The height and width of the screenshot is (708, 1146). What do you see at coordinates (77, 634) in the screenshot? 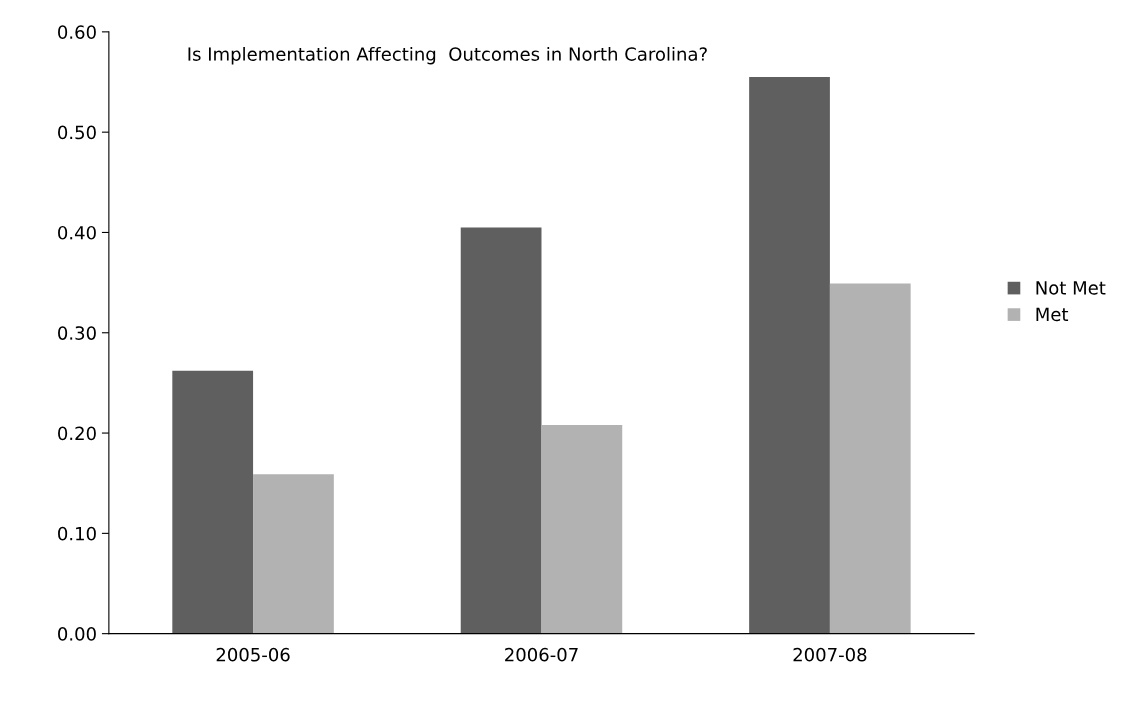
I see `y-tick-label: 0.00` at bounding box center [77, 634].